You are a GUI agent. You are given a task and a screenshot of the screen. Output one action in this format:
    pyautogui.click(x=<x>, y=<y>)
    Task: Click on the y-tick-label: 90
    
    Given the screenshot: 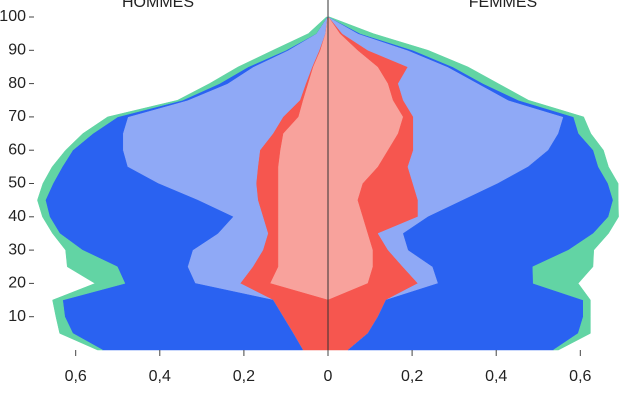 What is the action you would take?
    pyautogui.click(x=17, y=50)
    